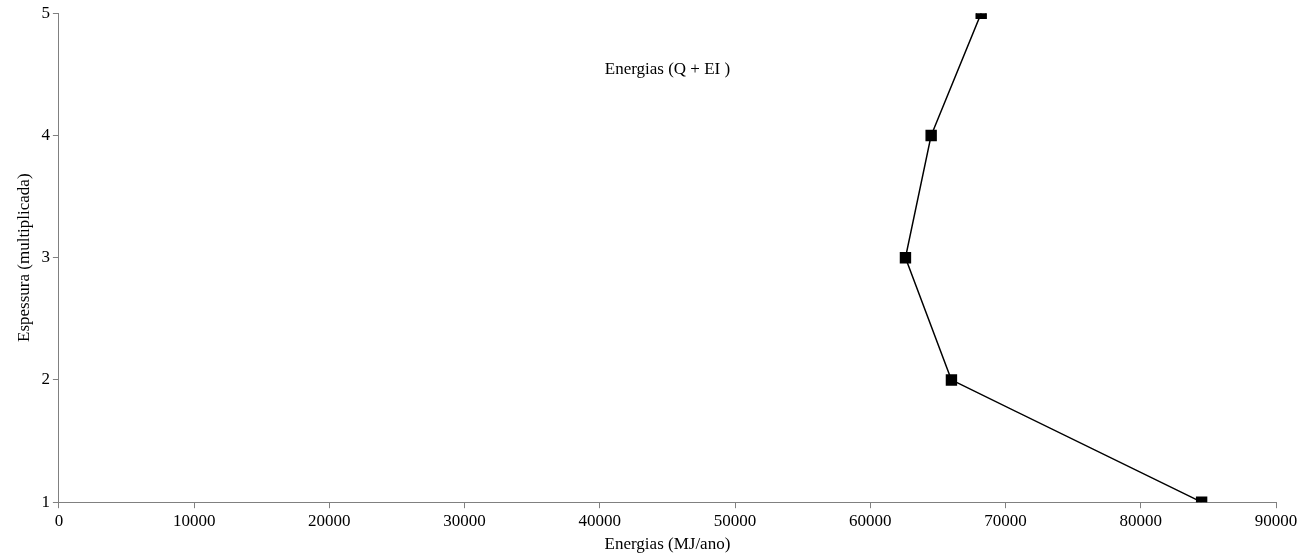  I want to click on x-tick-label: 10000, so click(194, 520).